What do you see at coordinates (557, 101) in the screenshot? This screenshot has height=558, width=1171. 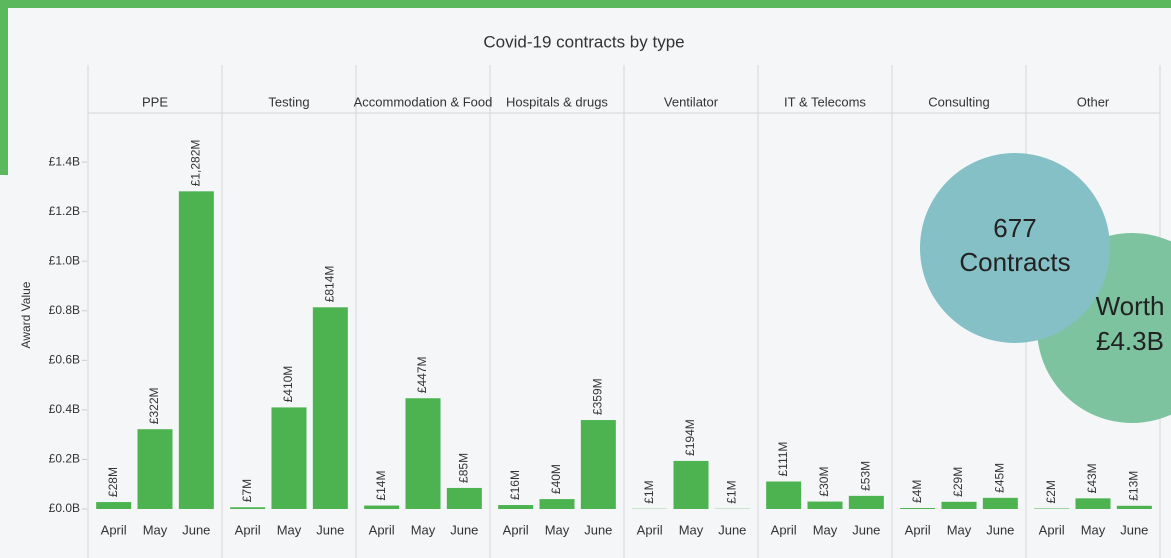 I see `panel-title: Hospitals & drugs` at bounding box center [557, 101].